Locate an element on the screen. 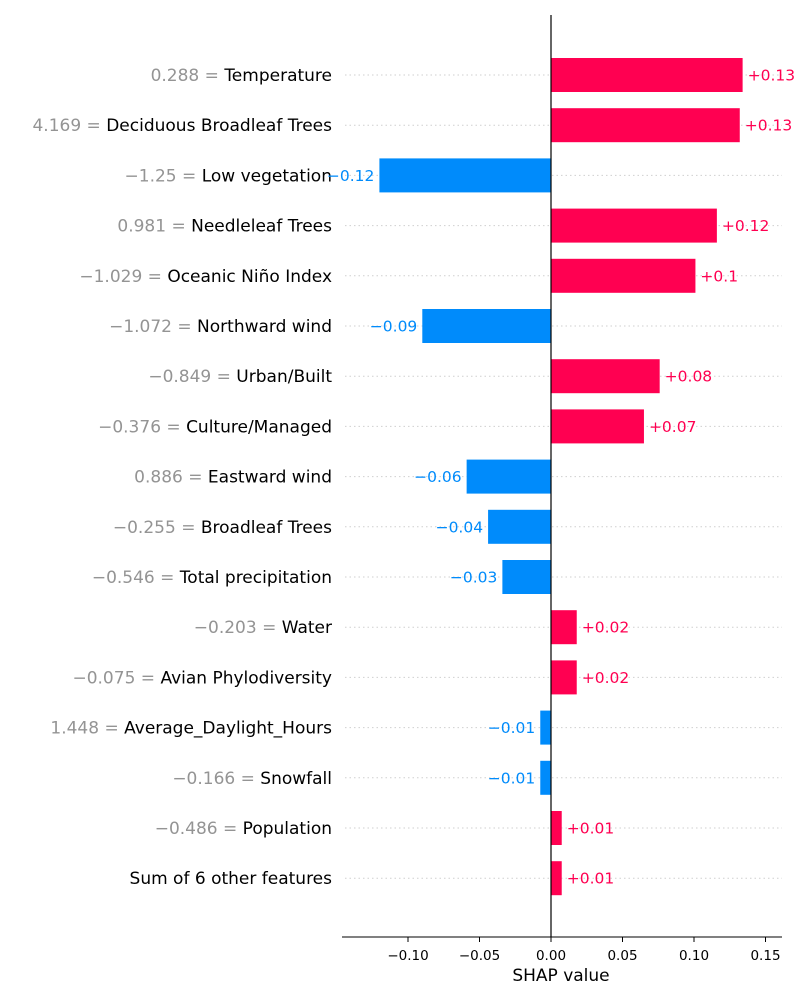 The height and width of the screenshot is (1000, 800). bar-value-label-urban-built: +0.08 is located at coordinates (689, 377).